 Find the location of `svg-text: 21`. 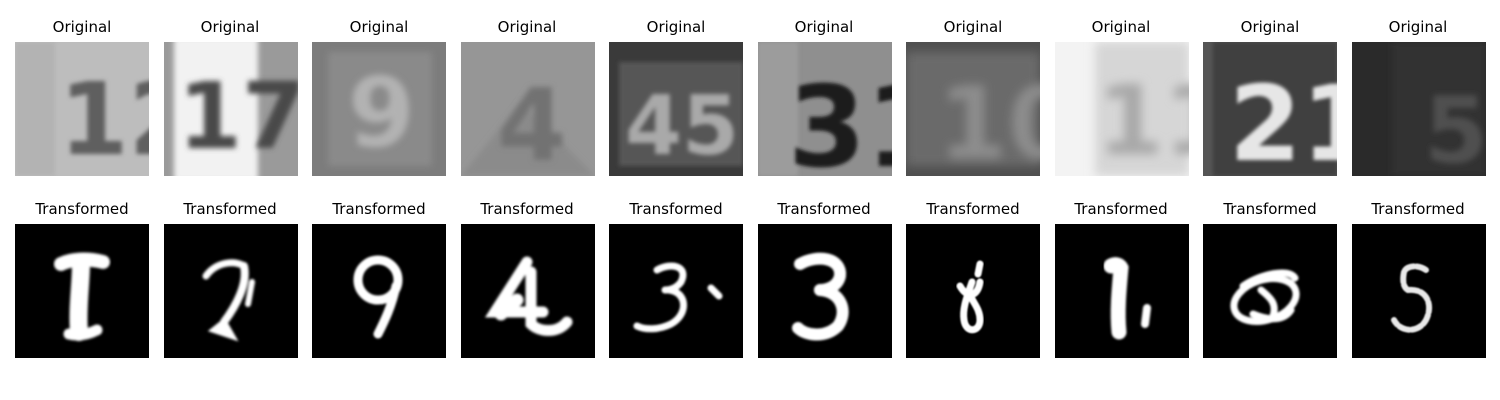

svg-text: 21 is located at coordinates (1283, 119).